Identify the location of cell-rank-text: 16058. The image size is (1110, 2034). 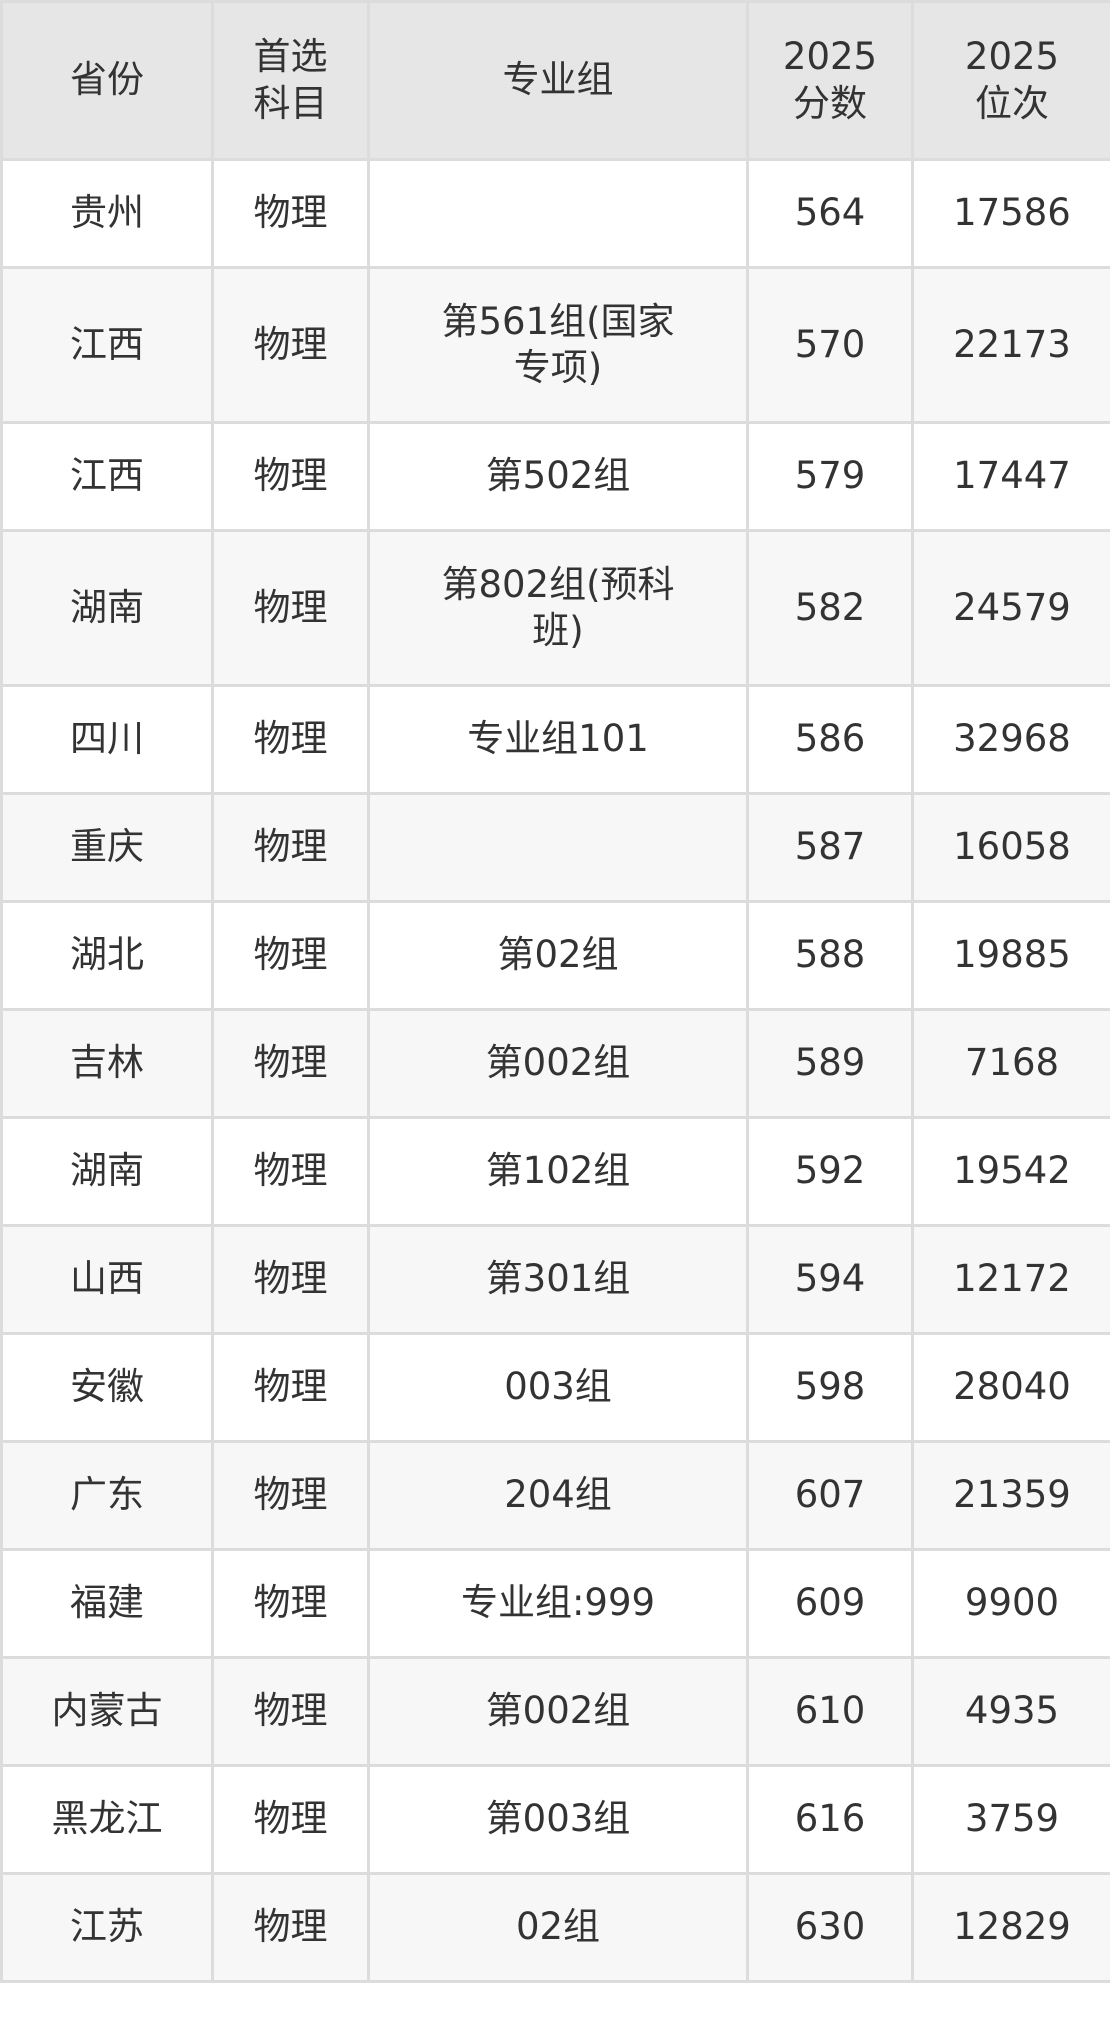
(1012, 847).